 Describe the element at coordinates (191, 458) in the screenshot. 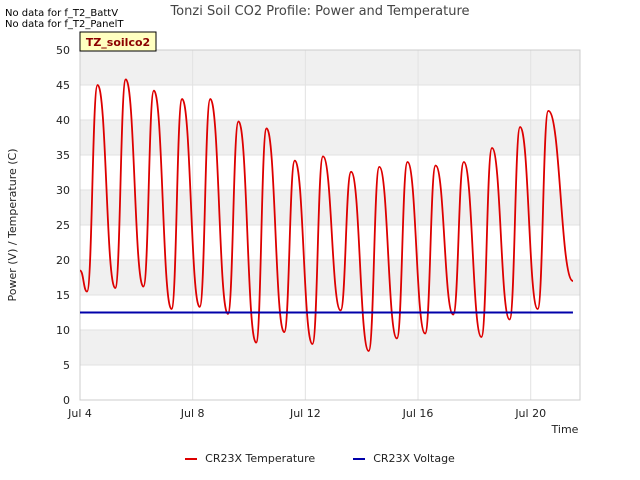

I see `legend-swatch-temperature` at that location.